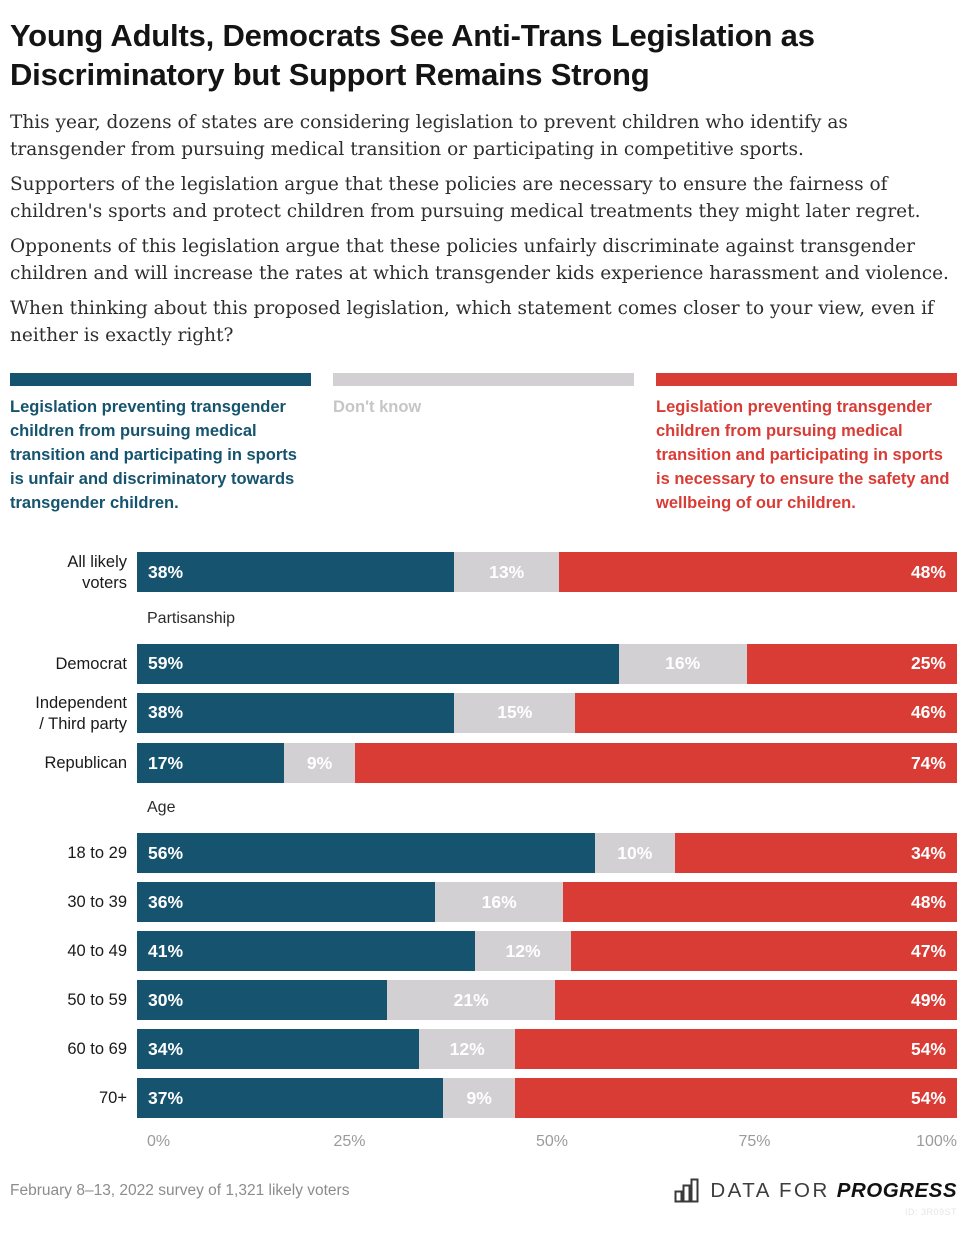  What do you see at coordinates (262, 1000) in the screenshot?
I see `bar-segment-support: 30%` at bounding box center [262, 1000].